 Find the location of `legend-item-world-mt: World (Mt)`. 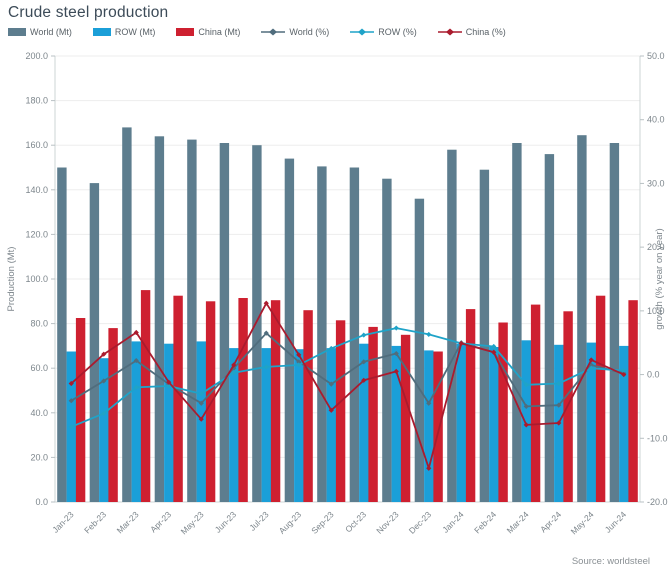

legend-item-world-mt: World (Mt) is located at coordinates (40, 32).